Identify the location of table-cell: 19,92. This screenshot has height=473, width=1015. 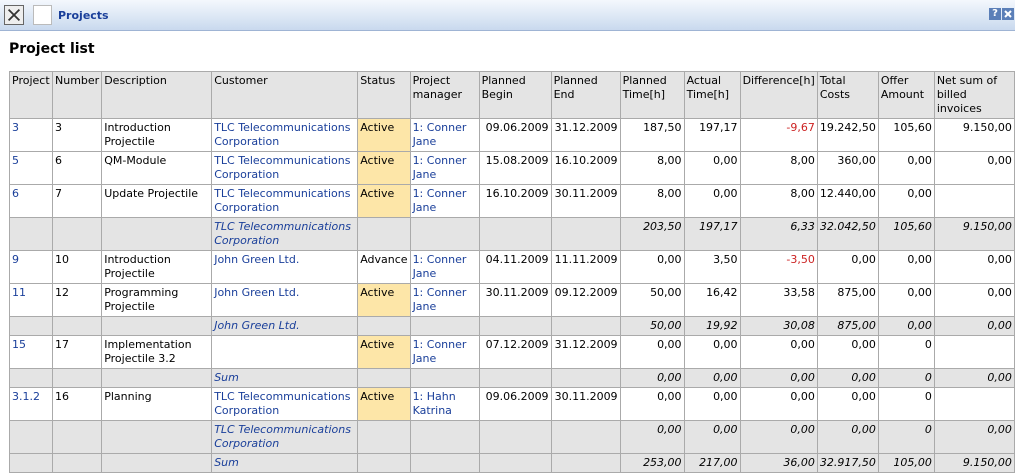
(712, 326).